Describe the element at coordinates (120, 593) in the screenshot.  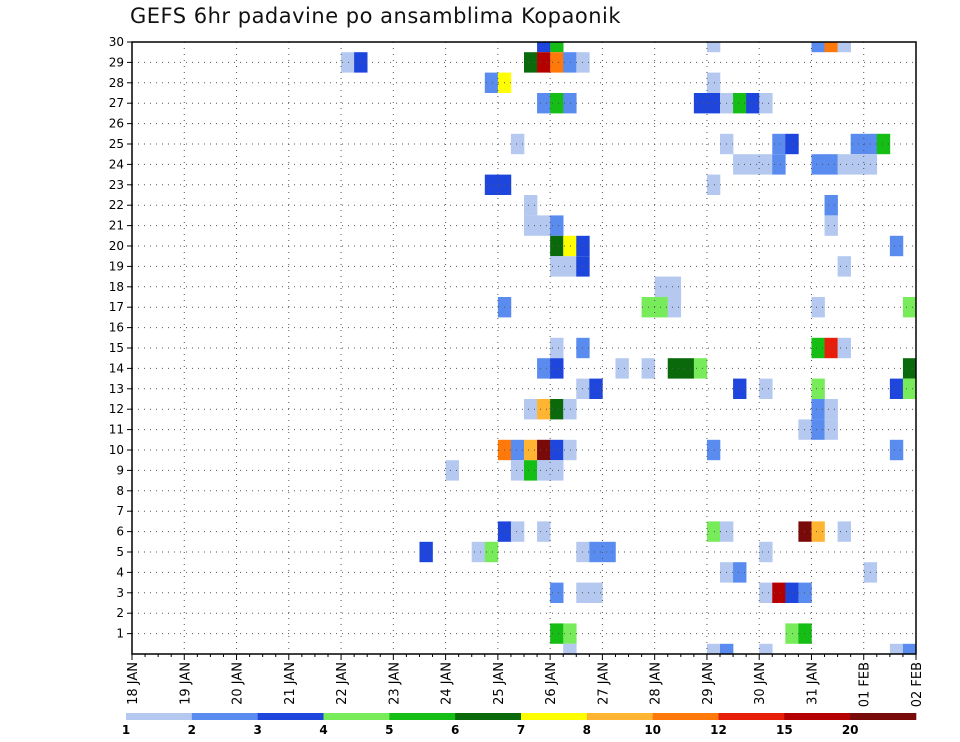
I see `y-tick-label: 3` at that location.